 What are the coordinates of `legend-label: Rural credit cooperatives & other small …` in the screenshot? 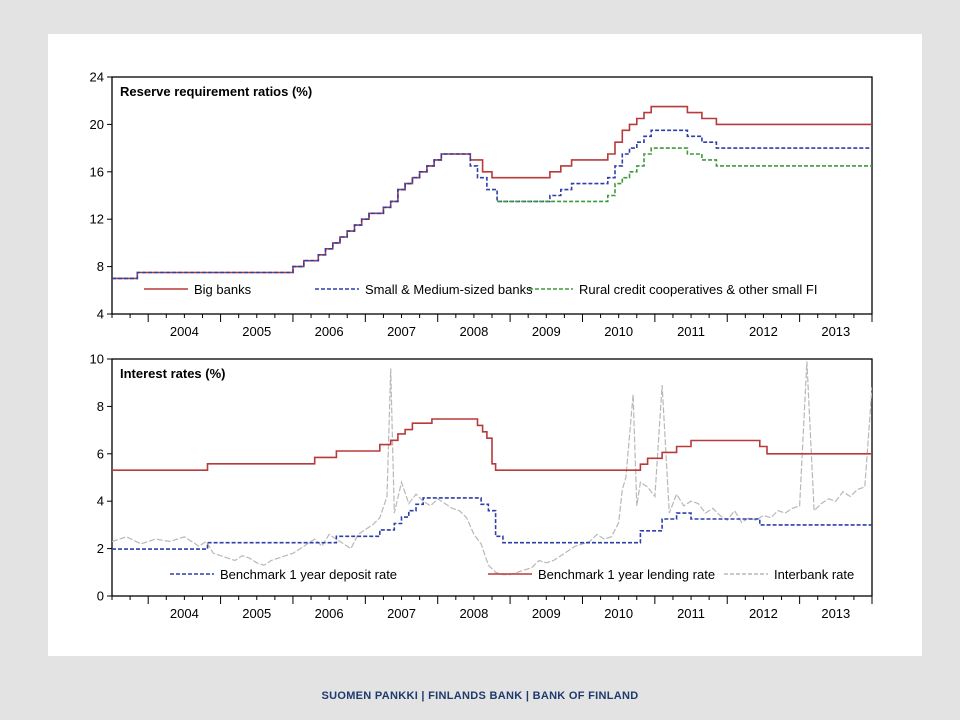 It's located at (698, 289).